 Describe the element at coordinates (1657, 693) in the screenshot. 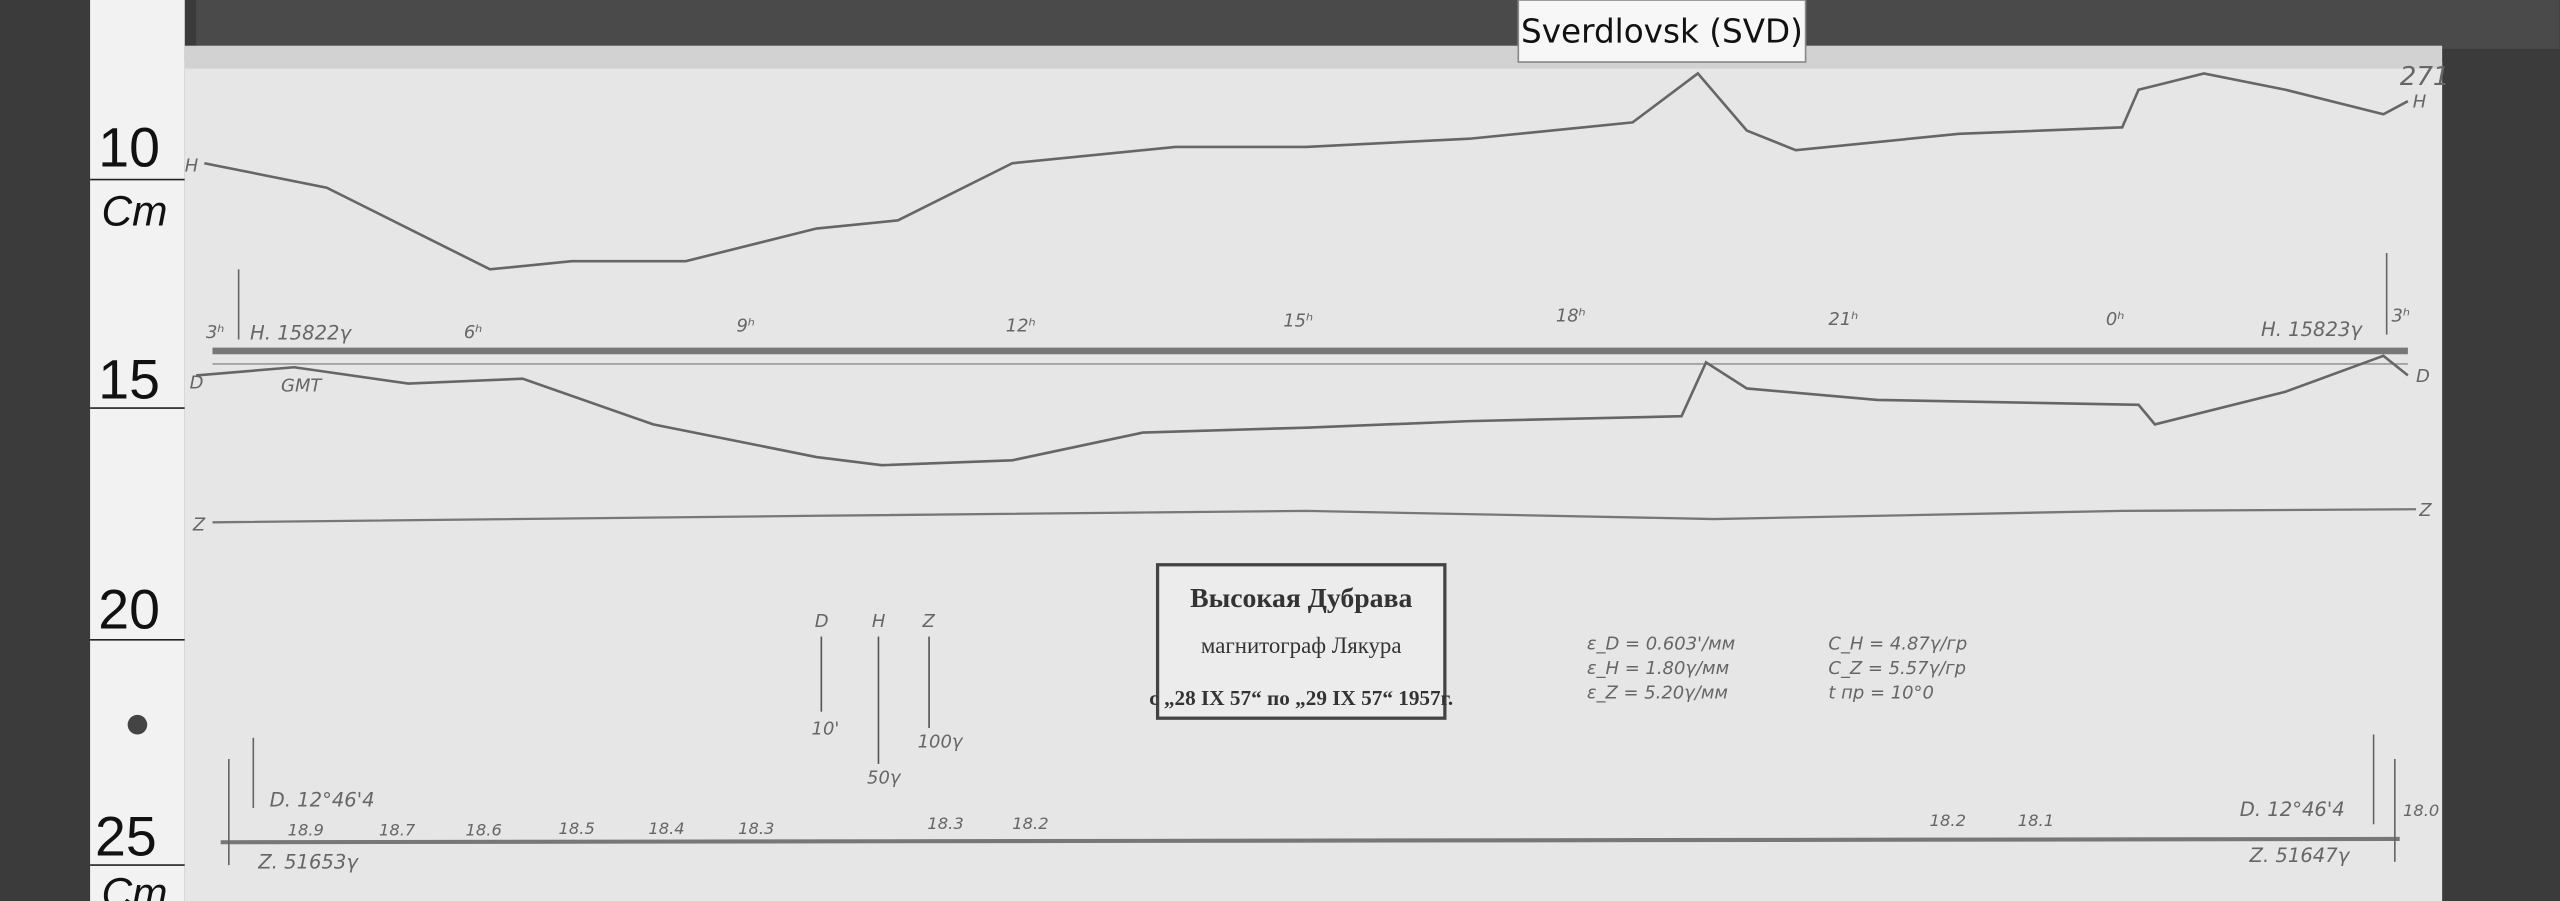

I see `constant: ε_Z = 5.20γ/мм` at that location.